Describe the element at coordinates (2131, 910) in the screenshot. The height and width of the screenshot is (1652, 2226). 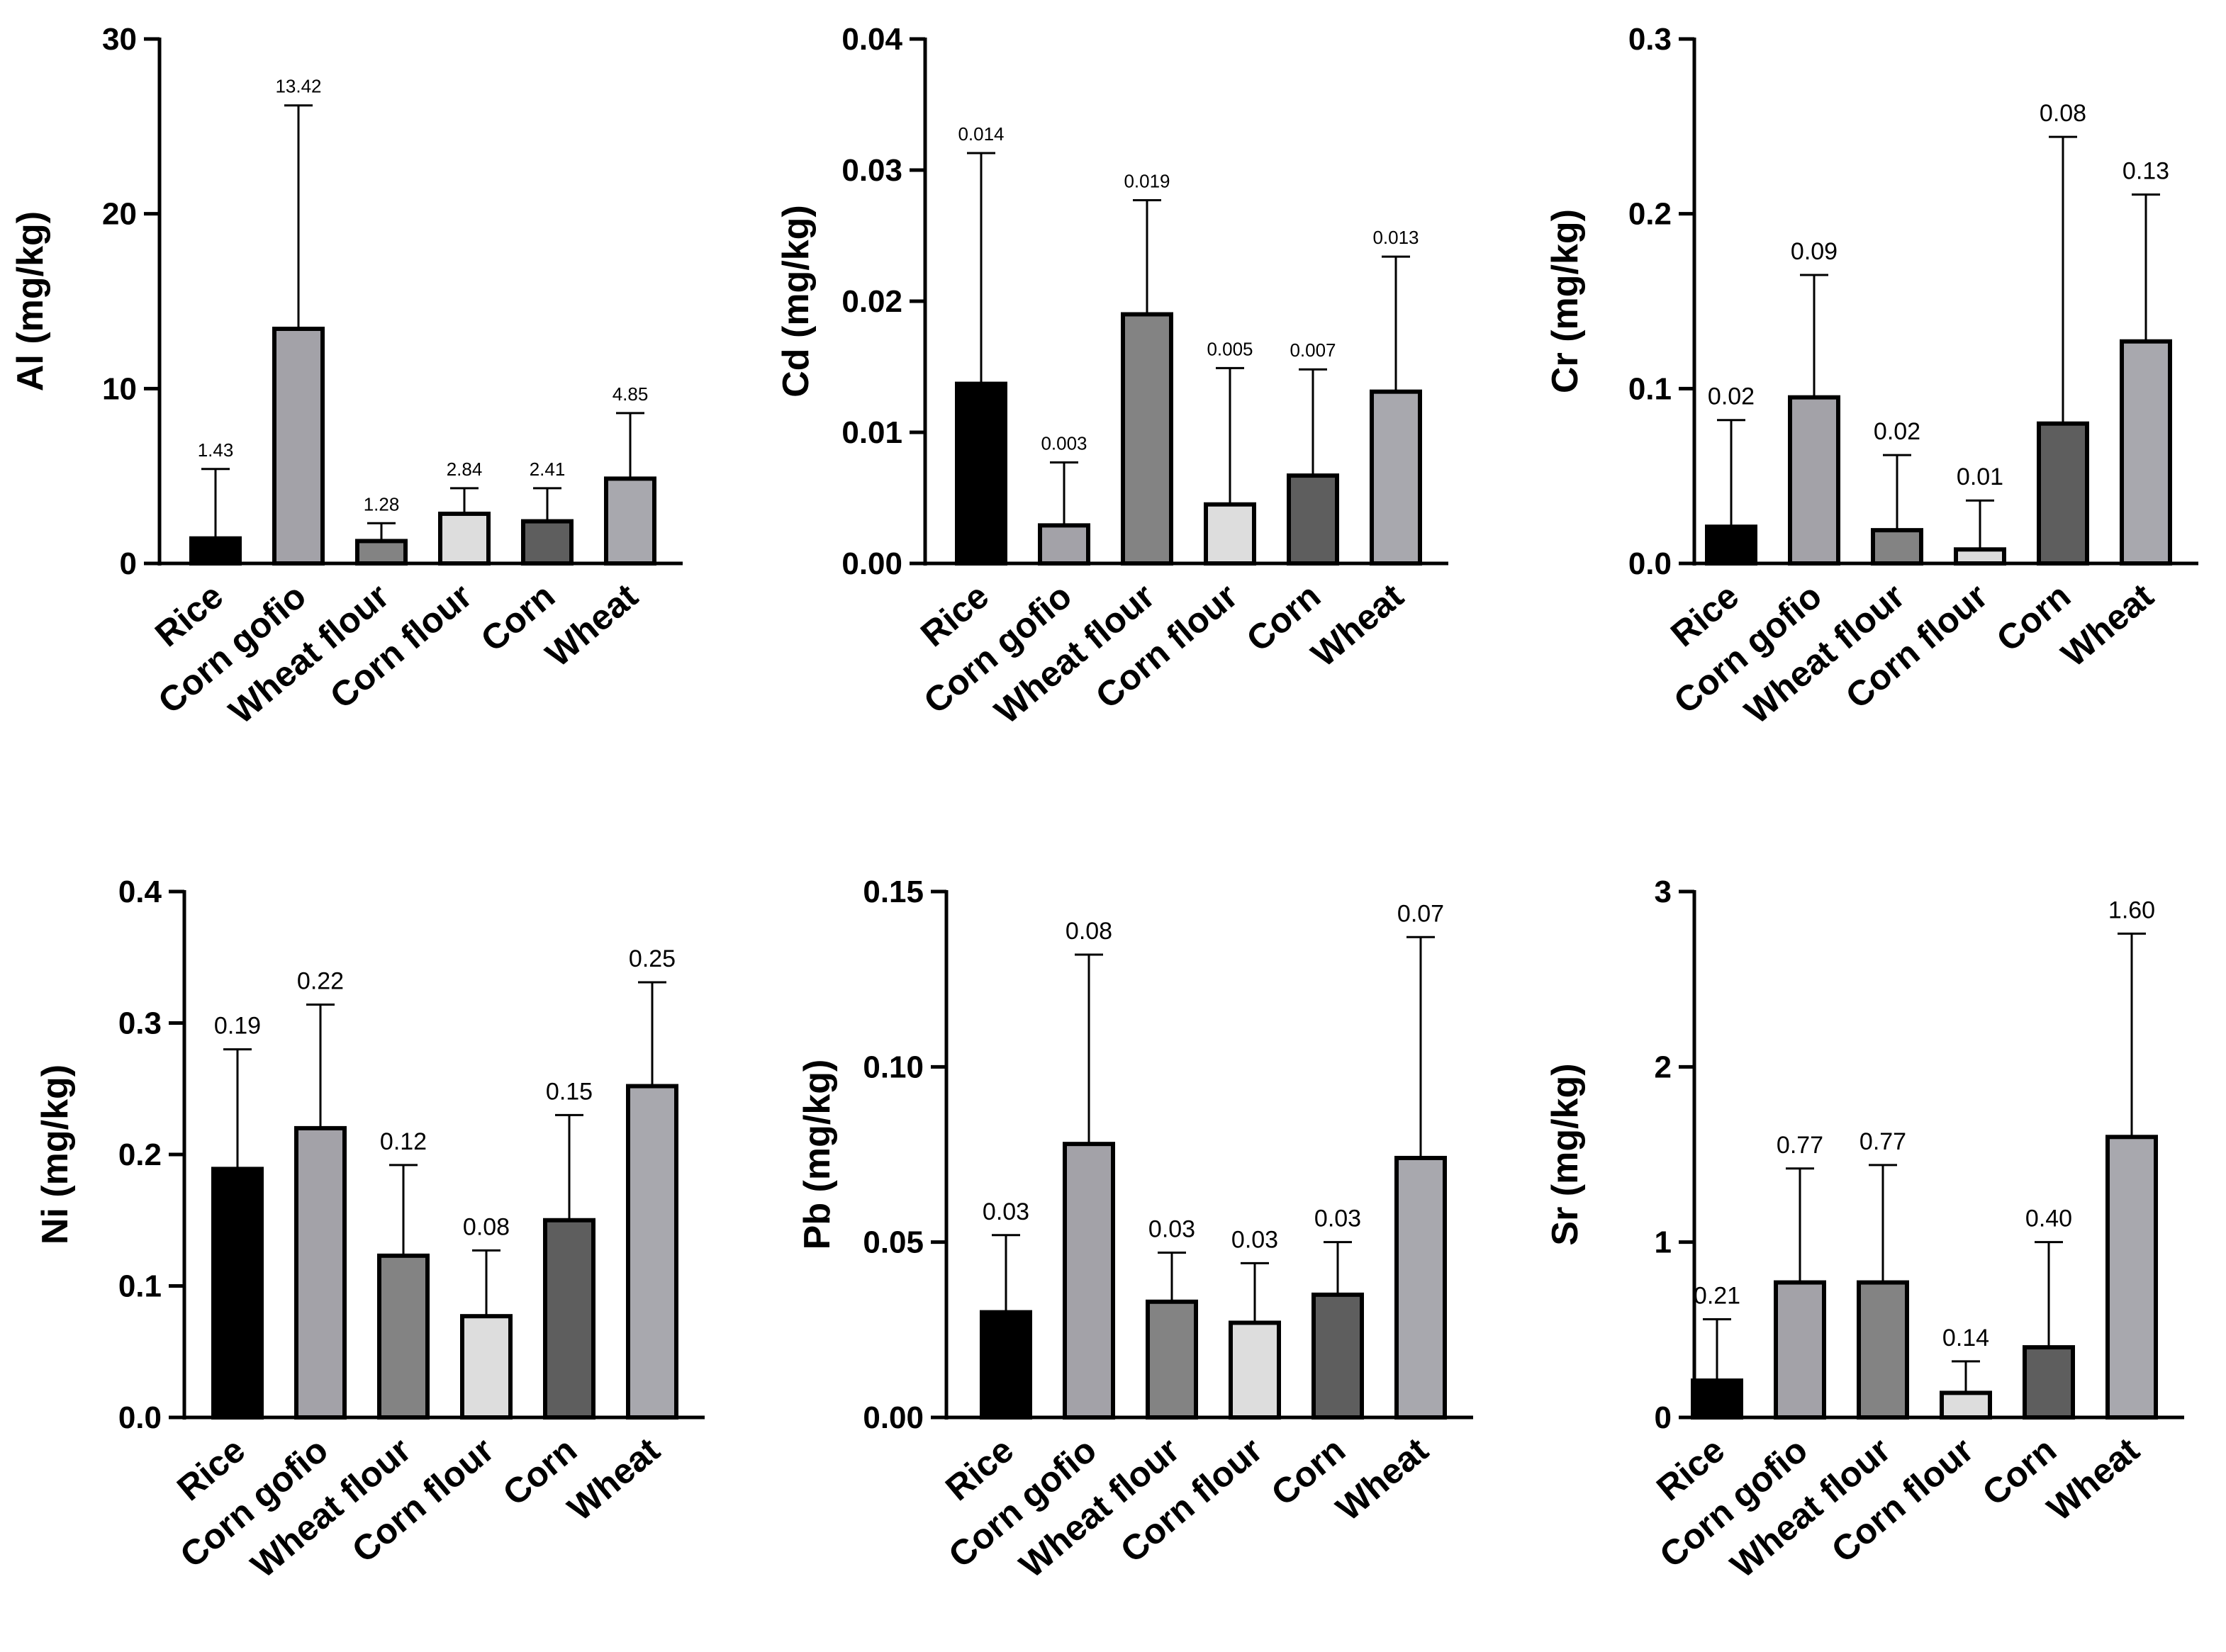
I see `data-label: 1.60` at that location.